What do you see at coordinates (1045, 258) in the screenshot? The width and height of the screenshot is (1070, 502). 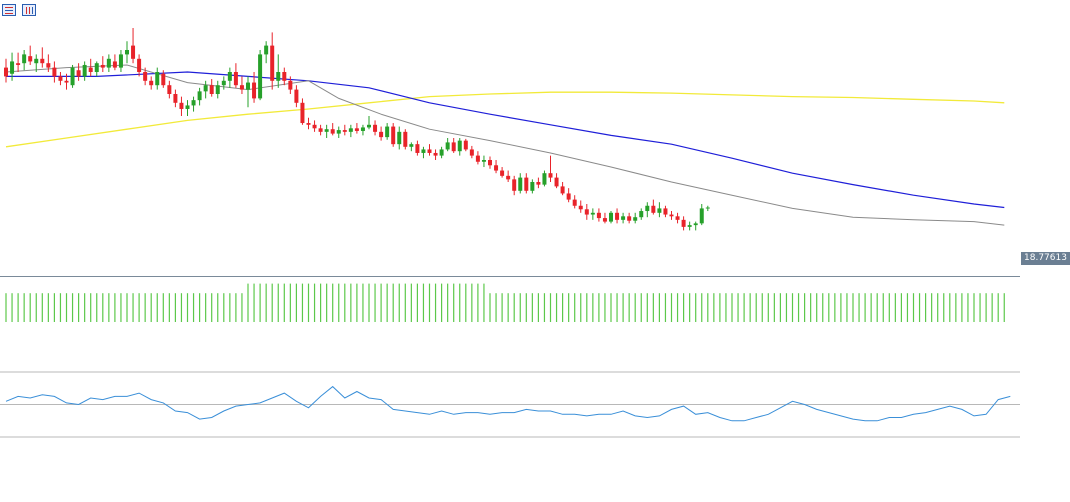 I see `last-price-label: 18.77613` at bounding box center [1045, 258].